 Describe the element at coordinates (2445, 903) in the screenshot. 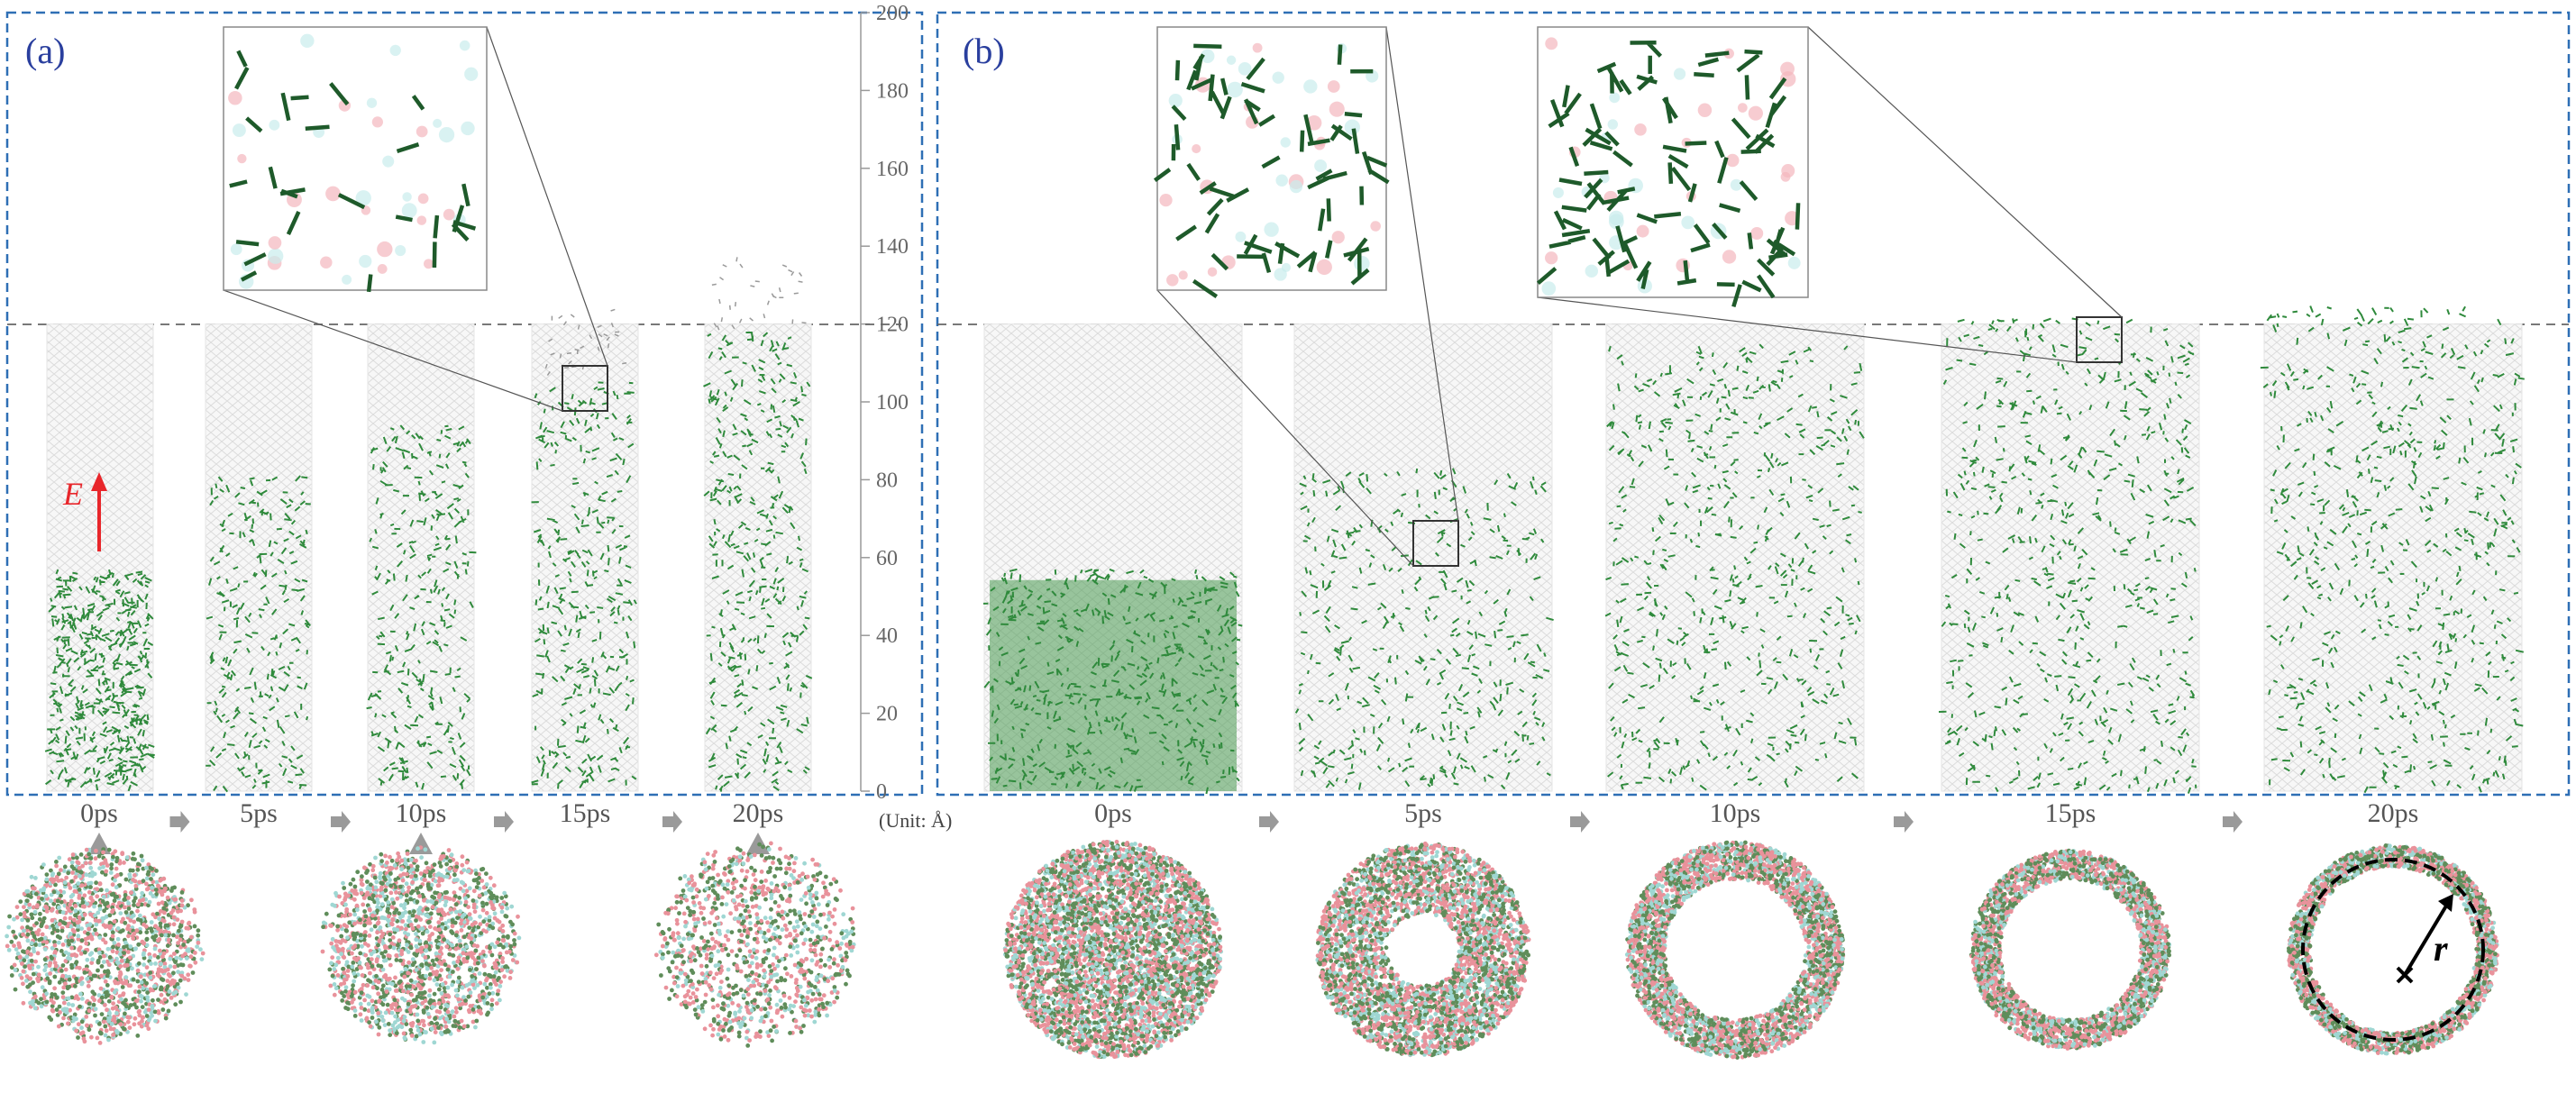

I see `radius-arrowhead` at that location.